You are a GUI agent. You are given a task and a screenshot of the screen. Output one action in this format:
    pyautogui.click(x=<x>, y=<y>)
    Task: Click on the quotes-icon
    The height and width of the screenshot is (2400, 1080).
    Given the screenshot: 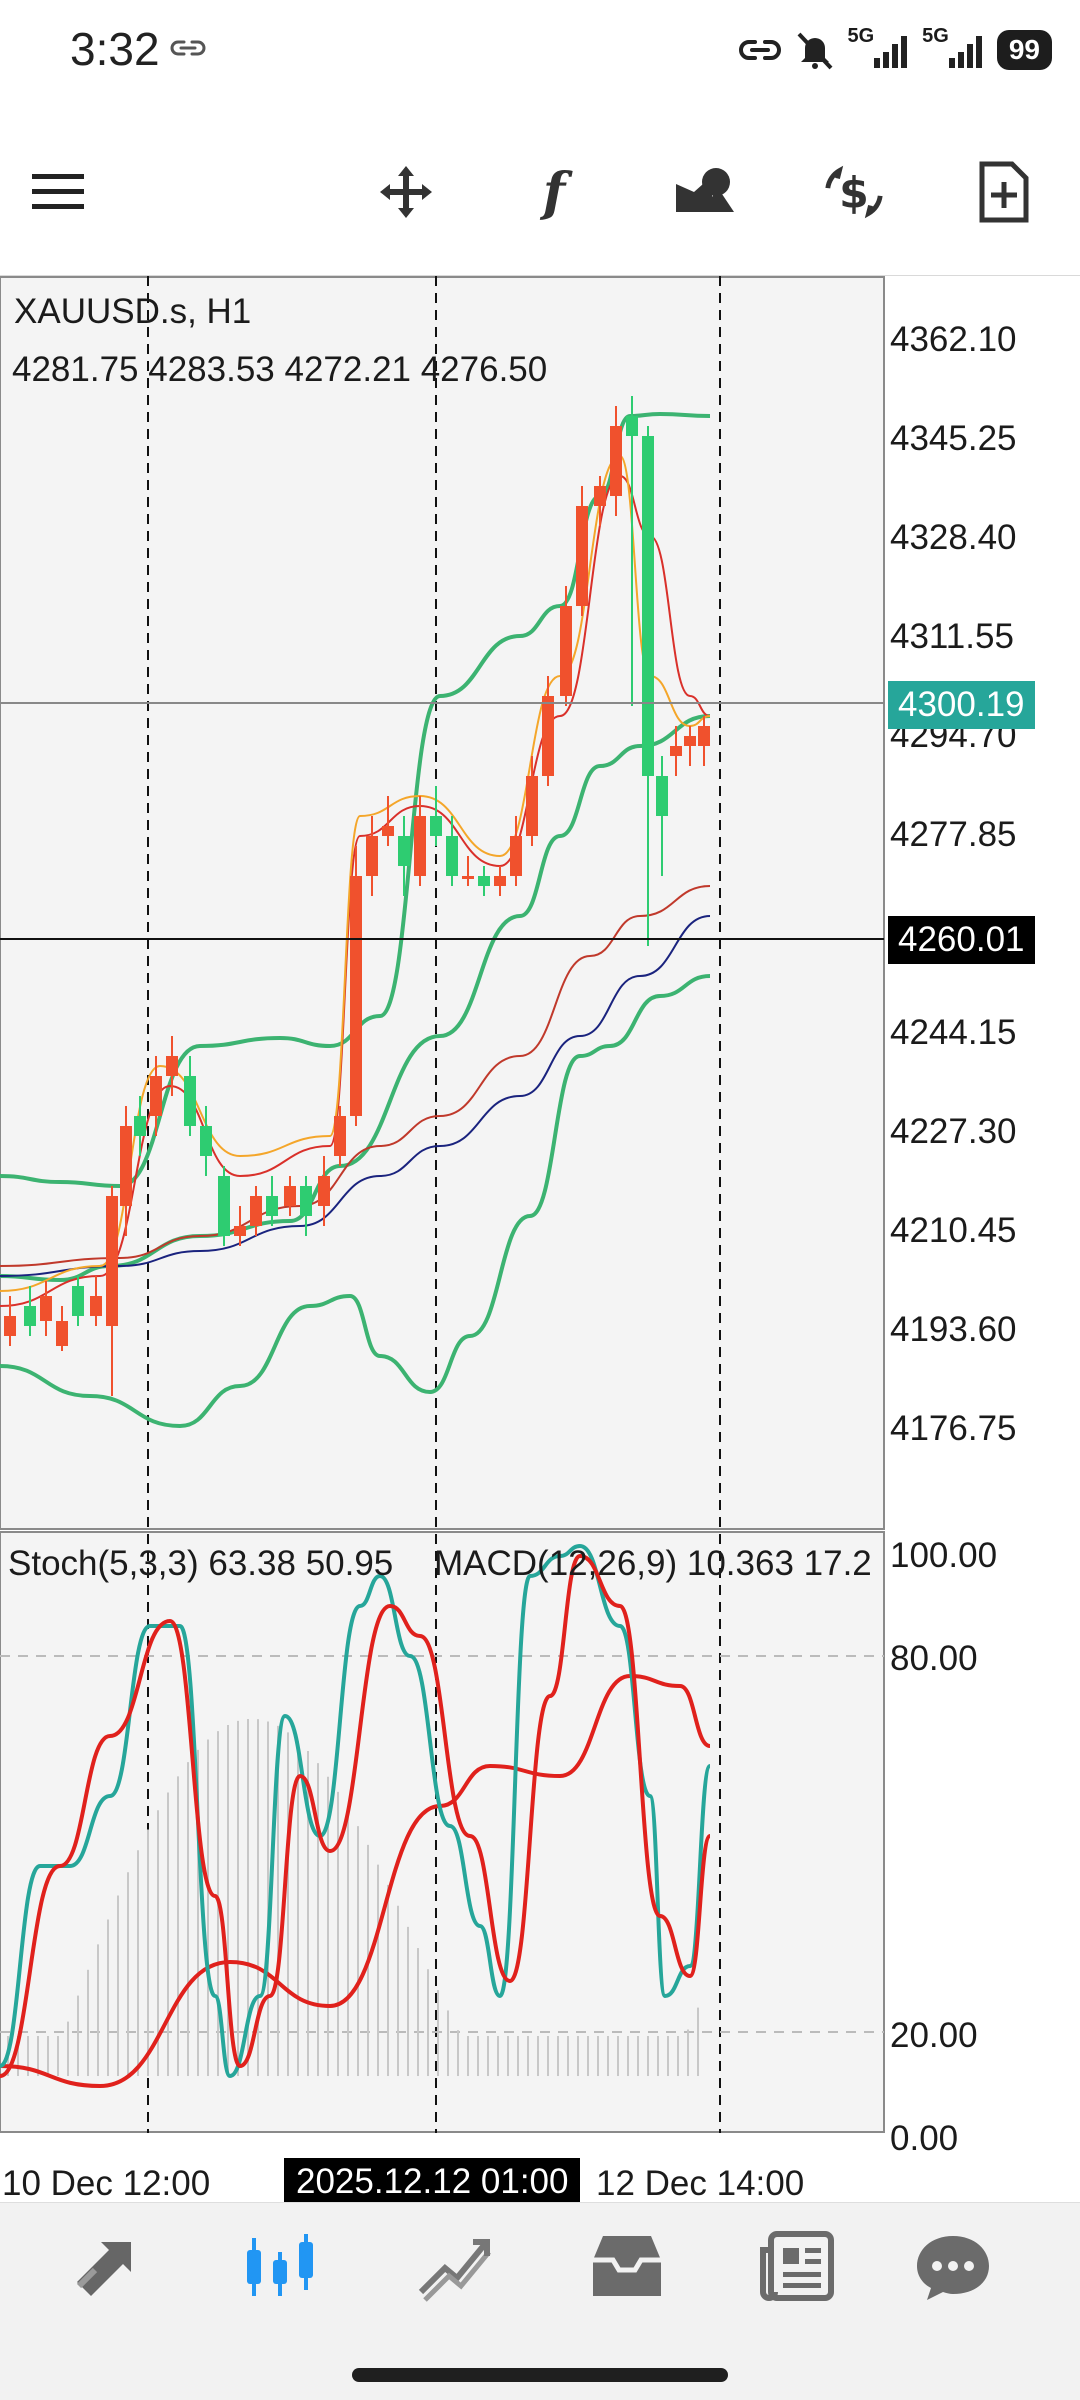 What is the action you would take?
    pyautogui.click(x=109, y=2266)
    